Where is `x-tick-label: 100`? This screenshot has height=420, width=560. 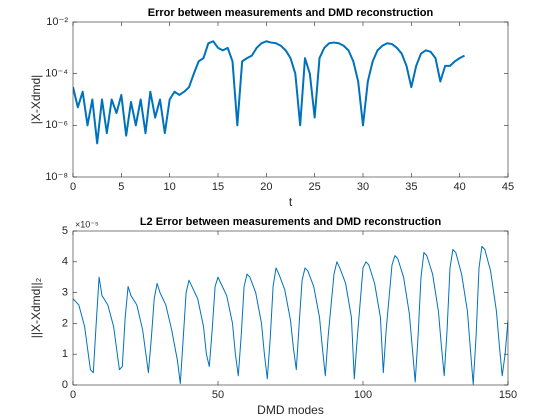
x-tick-label: 100 is located at coordinates (363, 395).